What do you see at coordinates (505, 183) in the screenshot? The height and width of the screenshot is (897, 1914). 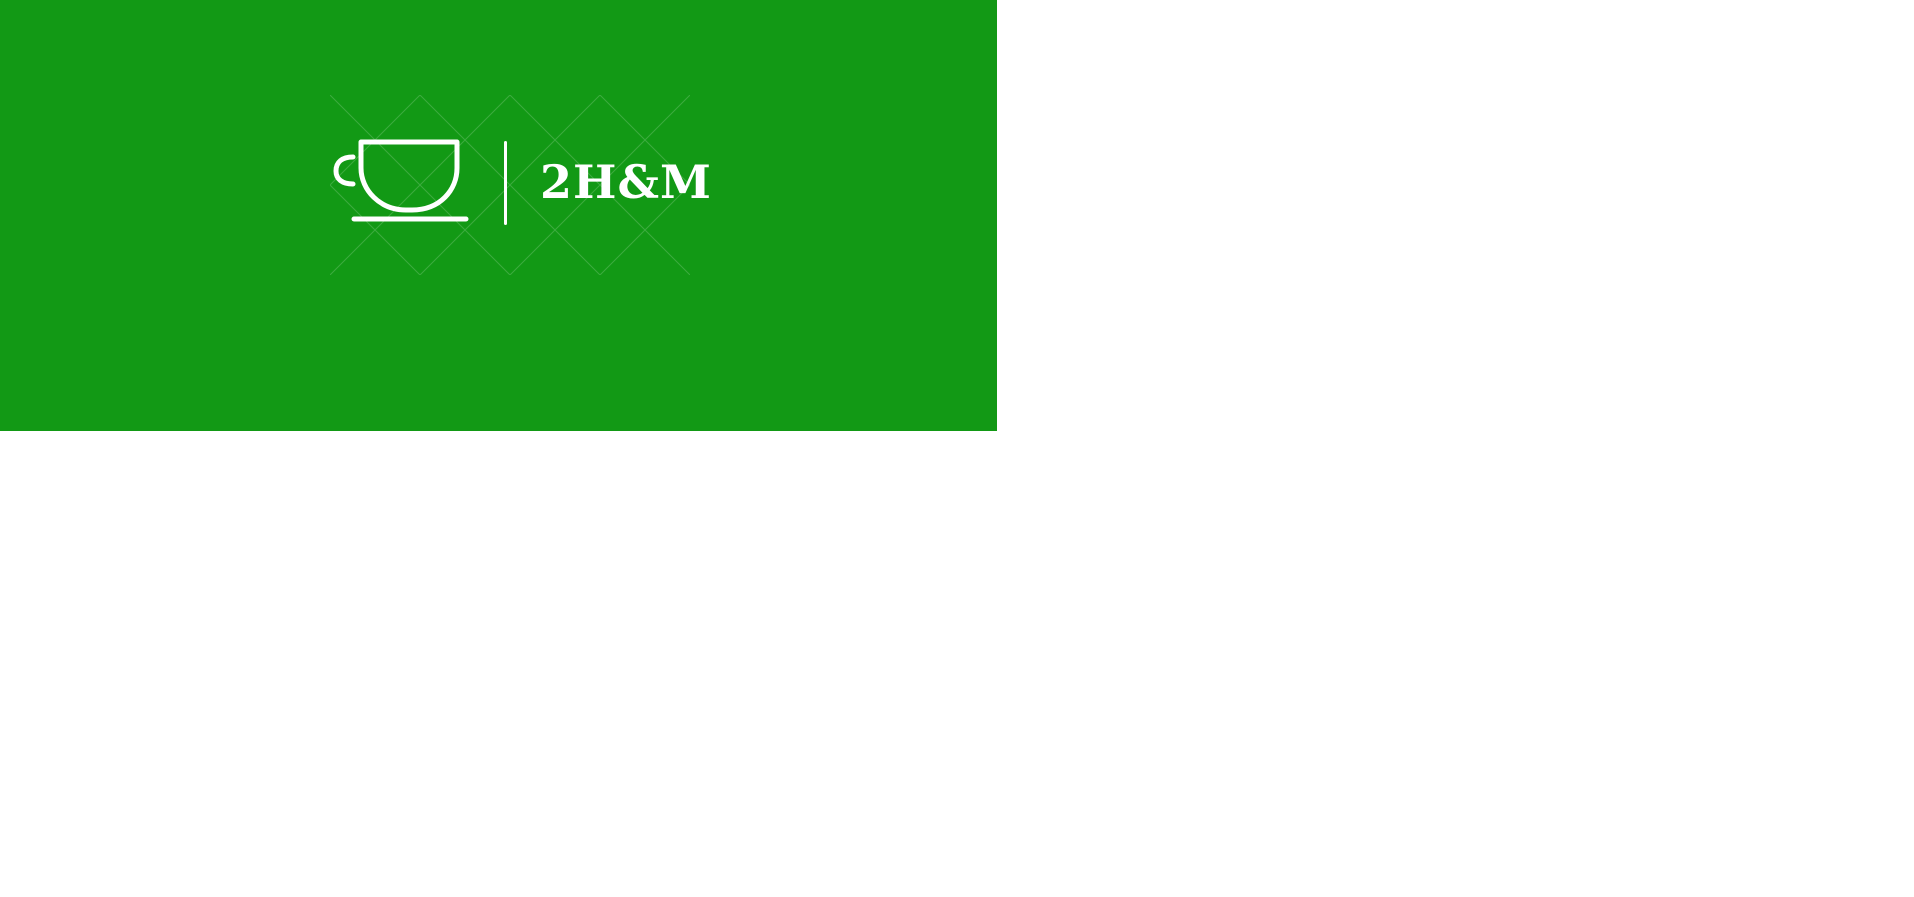 I see `logo-divider` at bounding box center [505, 183].